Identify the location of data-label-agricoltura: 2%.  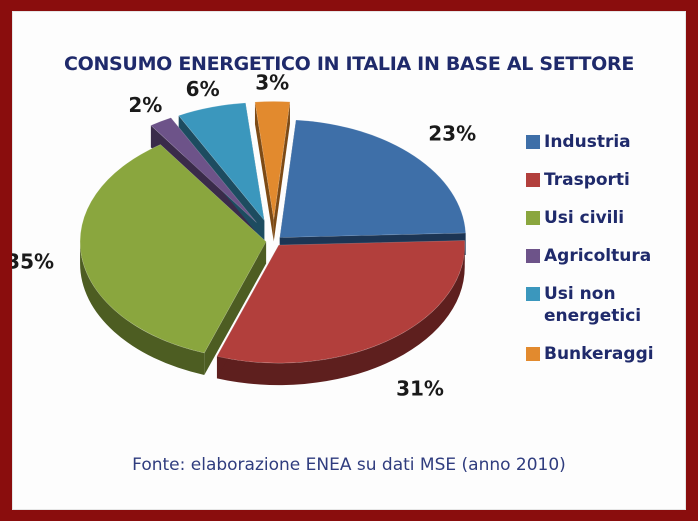
(145, 105).